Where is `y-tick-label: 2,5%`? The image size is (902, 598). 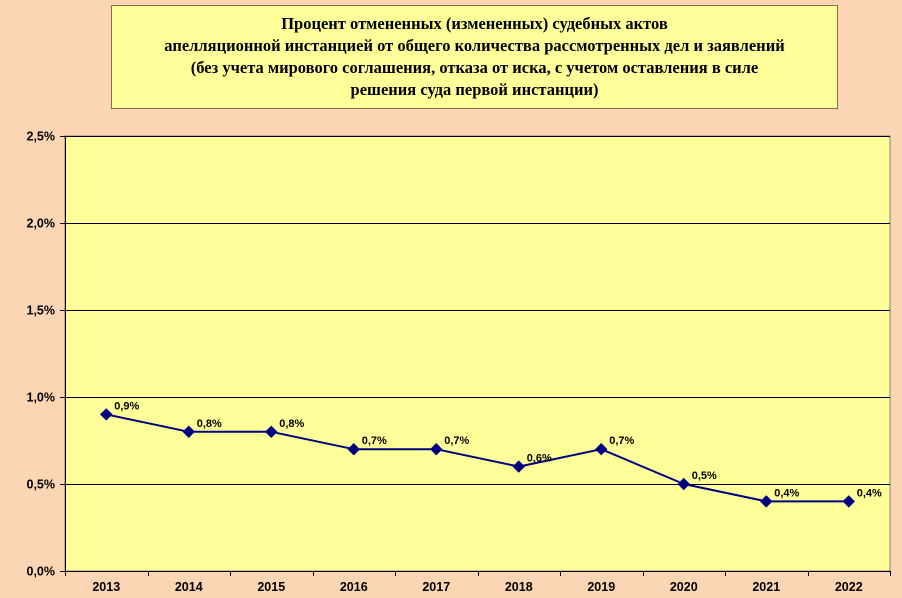 y-tick-label: 2,5% is located at coordinates (41, 137).